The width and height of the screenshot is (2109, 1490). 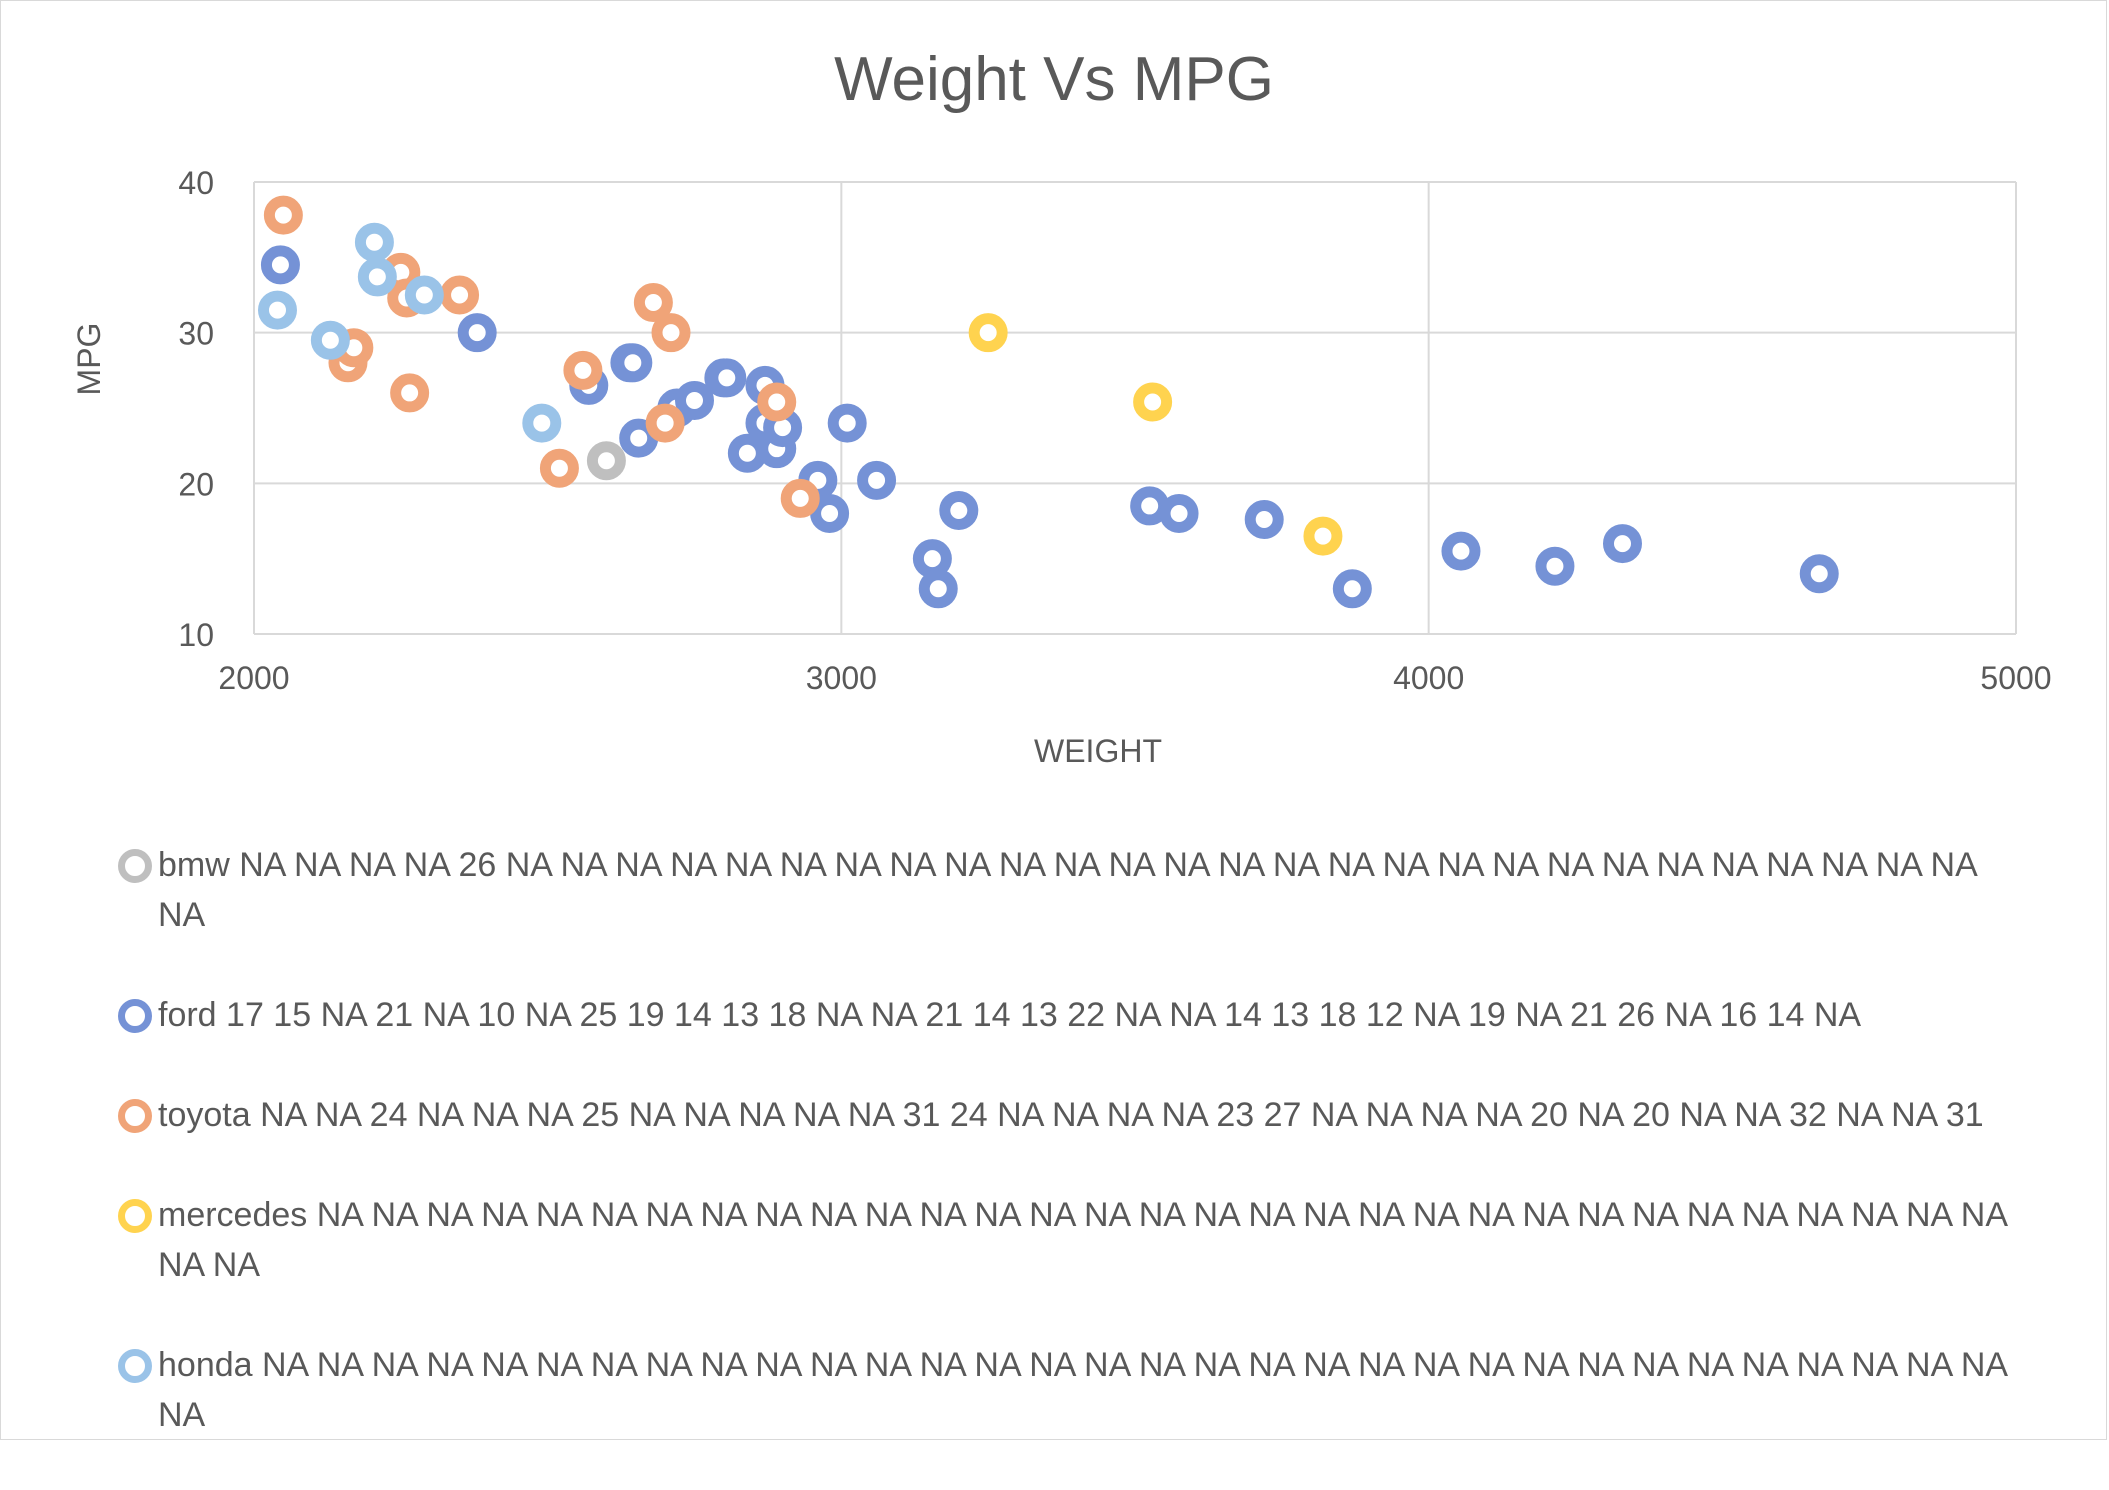 What do you see at coordinates (1428, 678) in the screenshot?
I see `x-tick-label: 4000` at bounding box center [1428, 678].